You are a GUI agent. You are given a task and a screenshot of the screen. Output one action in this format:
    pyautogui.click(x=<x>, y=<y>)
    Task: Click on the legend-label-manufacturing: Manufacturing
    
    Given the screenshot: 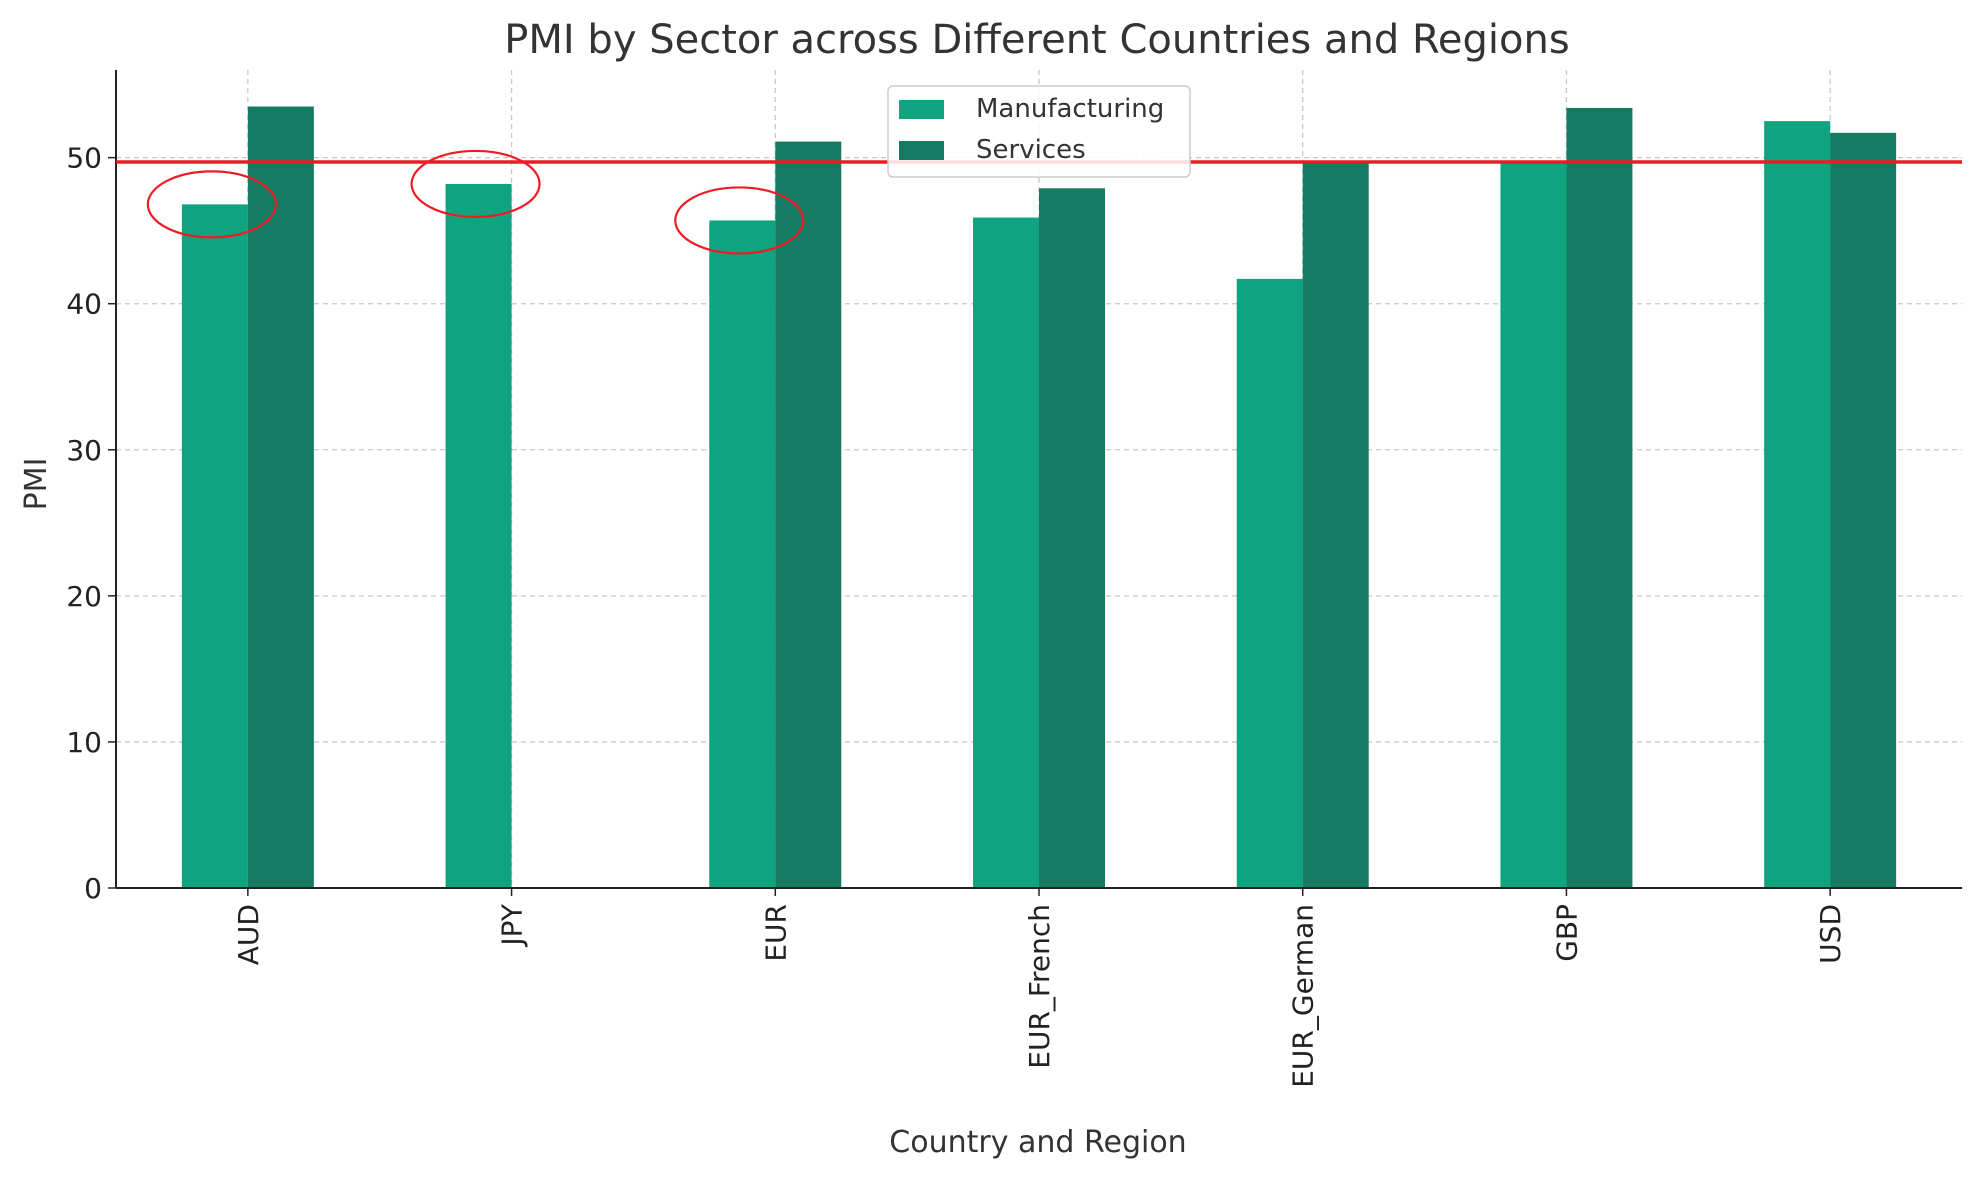 What is the action you would take?
    pyautogui.click(x=1070, y=109)
    